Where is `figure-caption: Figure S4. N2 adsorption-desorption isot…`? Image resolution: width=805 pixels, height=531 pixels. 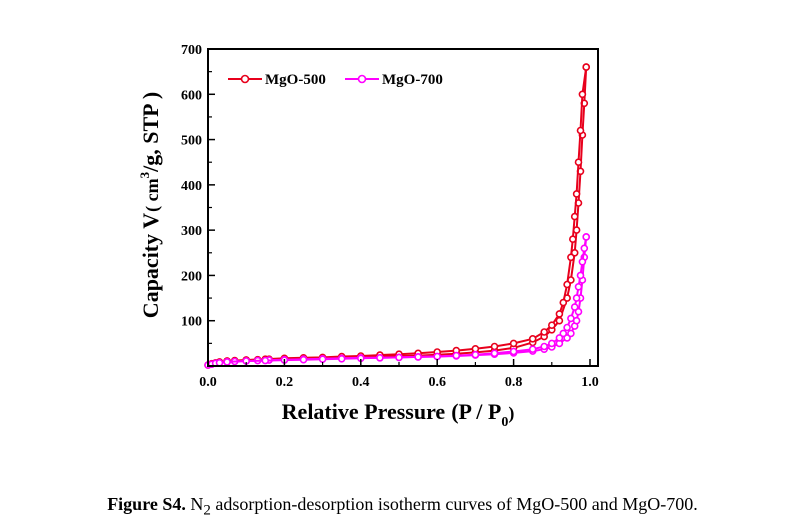
figure-caption: Figure S4. N2 adsorption-desorption isot… is located at coordinates (402, 507).